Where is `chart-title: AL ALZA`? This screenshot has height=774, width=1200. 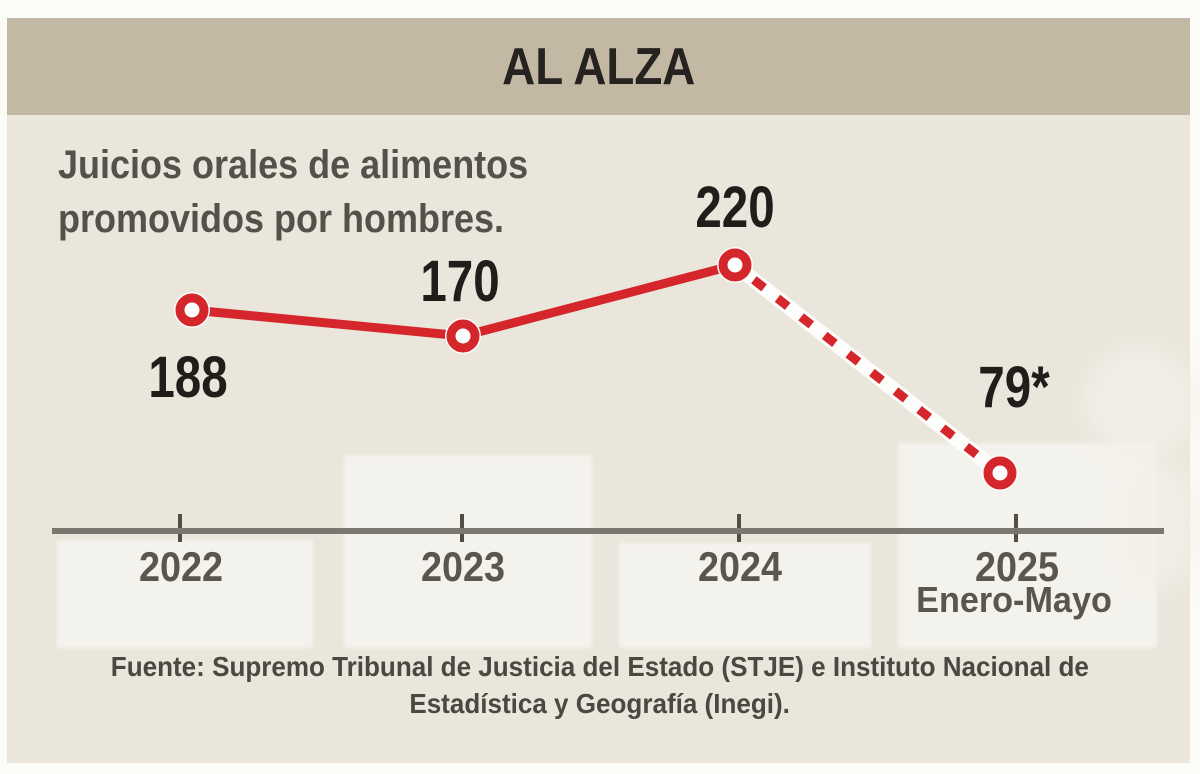 chart-title: AL ALZA is located at coordinates (598, 66).